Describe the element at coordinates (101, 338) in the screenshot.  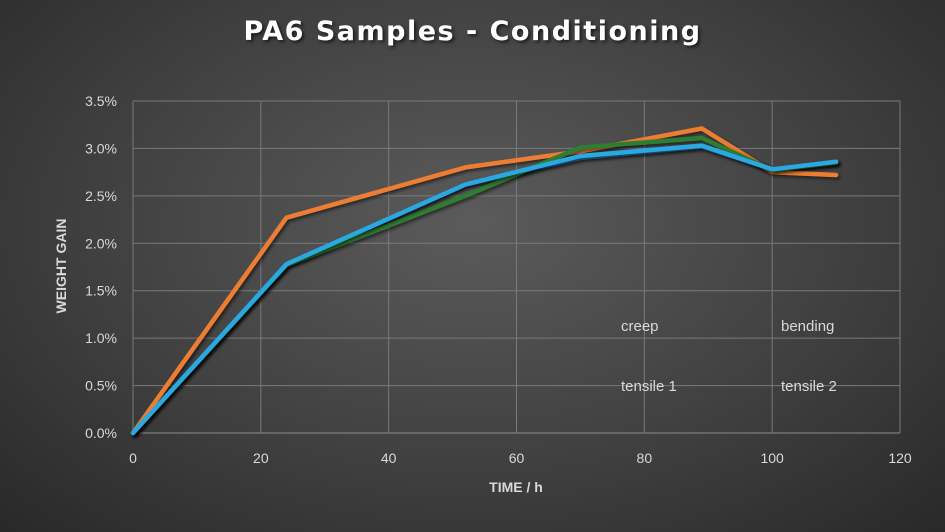
I see `y-tick-label: 1.0%` at that location.